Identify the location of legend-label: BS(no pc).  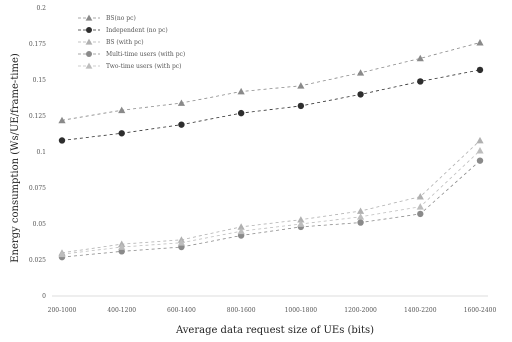
(121, 18).